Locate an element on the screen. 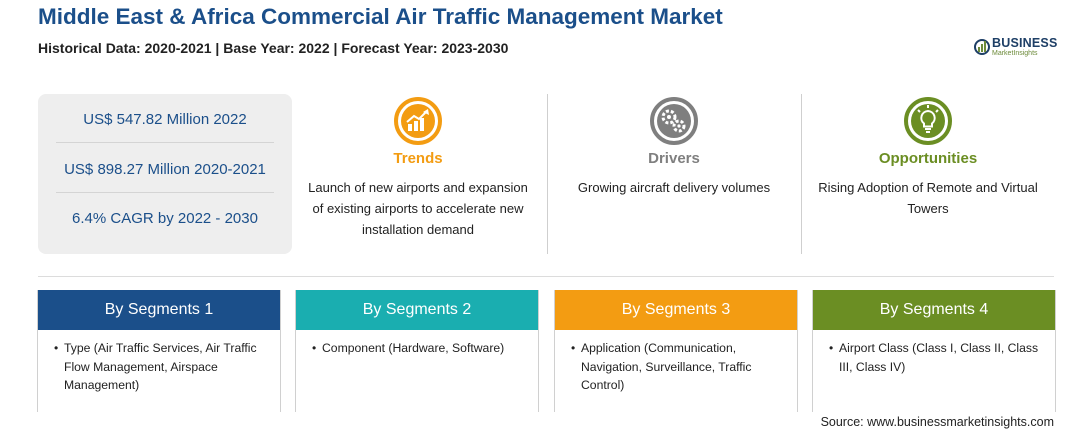  stat-market-value-2022: US$ 547.82 Million 2022 is located at coordinates (165, 119).